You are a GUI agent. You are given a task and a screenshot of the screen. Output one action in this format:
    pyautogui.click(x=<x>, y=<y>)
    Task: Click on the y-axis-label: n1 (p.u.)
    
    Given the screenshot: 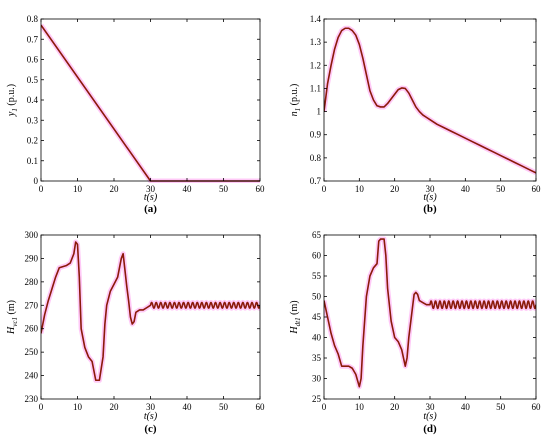 What is the action you would take?
    pyautogui.click(x=295, y=100)
    